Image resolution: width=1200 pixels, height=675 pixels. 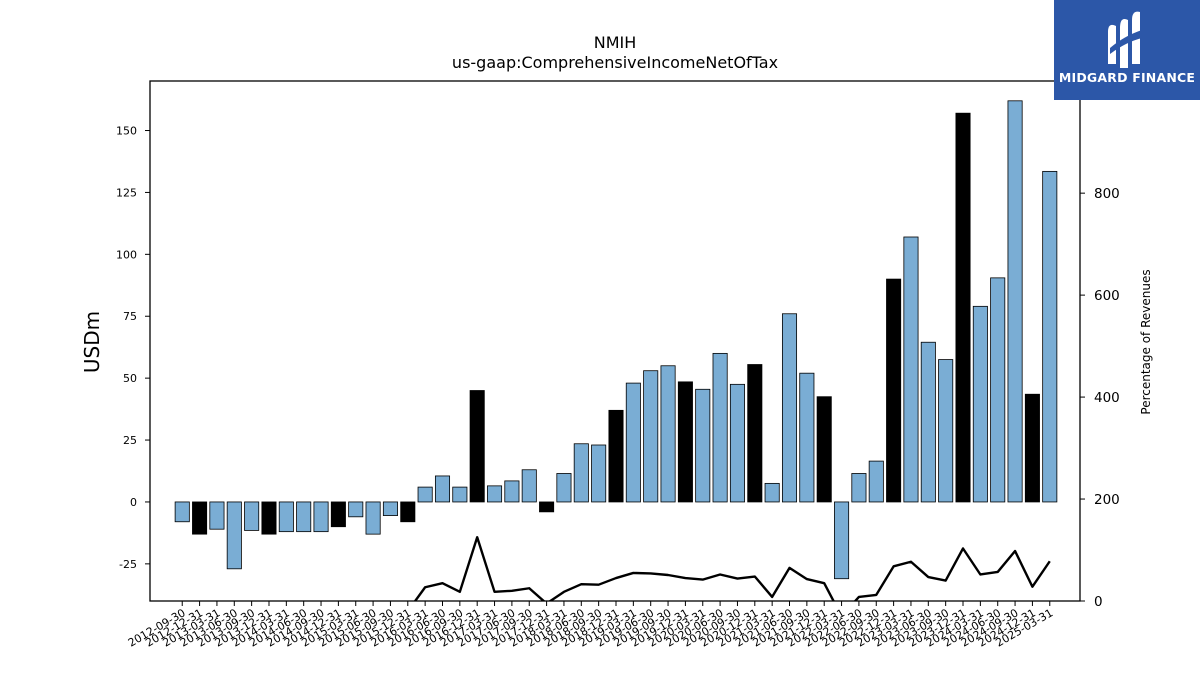 I want to click on chart-subtitle: us-gaap:ComprehensiveIncomeNetOfTax, so click(x=615, y=62).